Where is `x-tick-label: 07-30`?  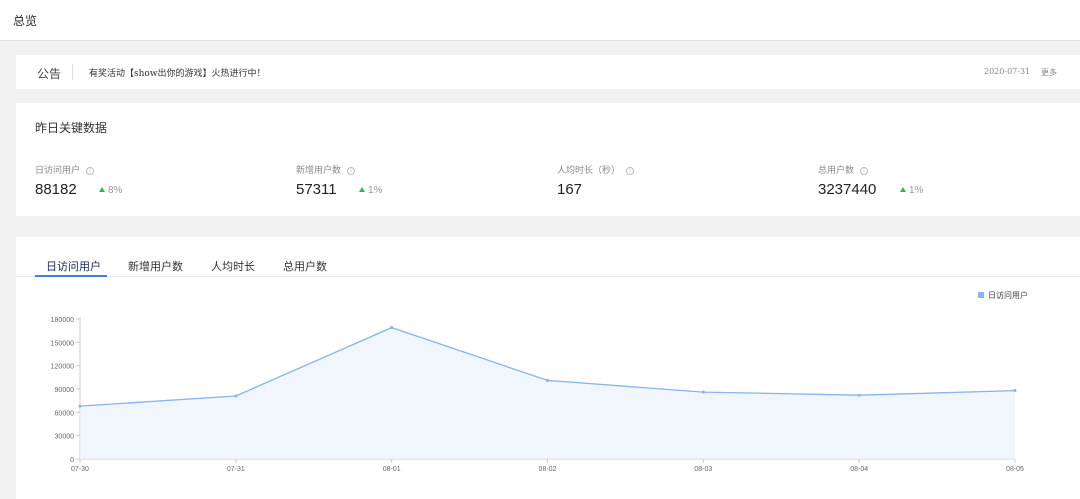 x-tick-label: 07-30 is located at coordinates (80, 469).